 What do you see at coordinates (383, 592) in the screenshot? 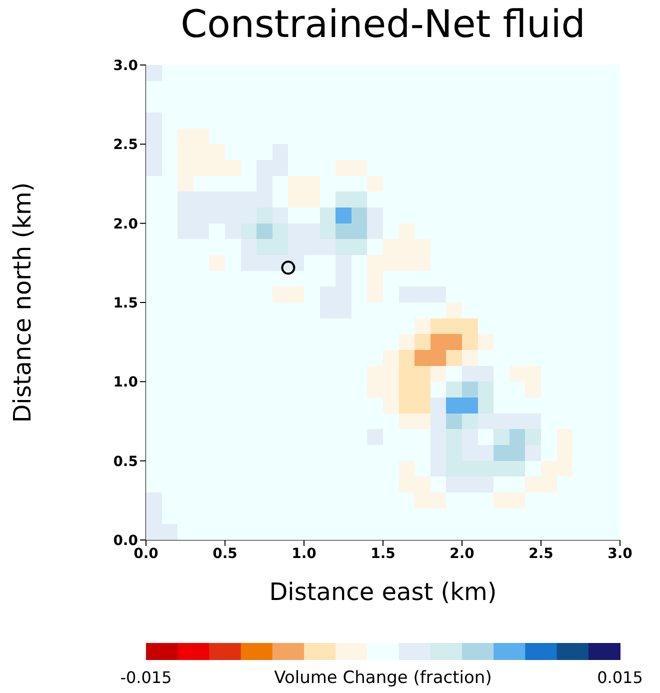
I see `x-axis-title: Distance east (km)` at bounding box center [383, 592].